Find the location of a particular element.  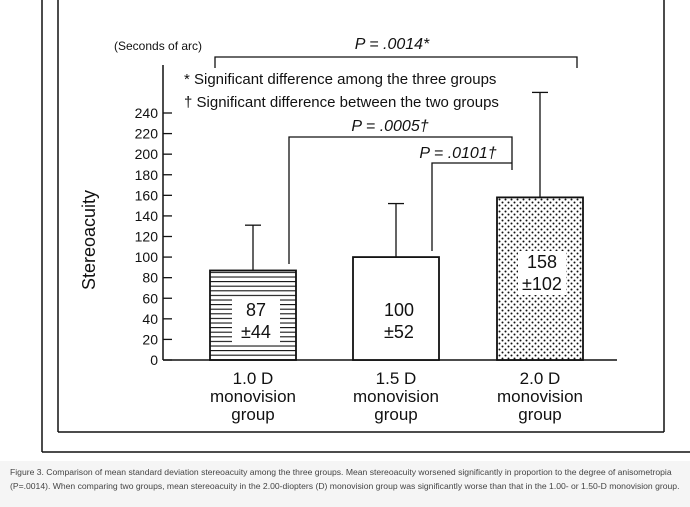

bar-mean-label: 100 is located at coordinates (399, 310).